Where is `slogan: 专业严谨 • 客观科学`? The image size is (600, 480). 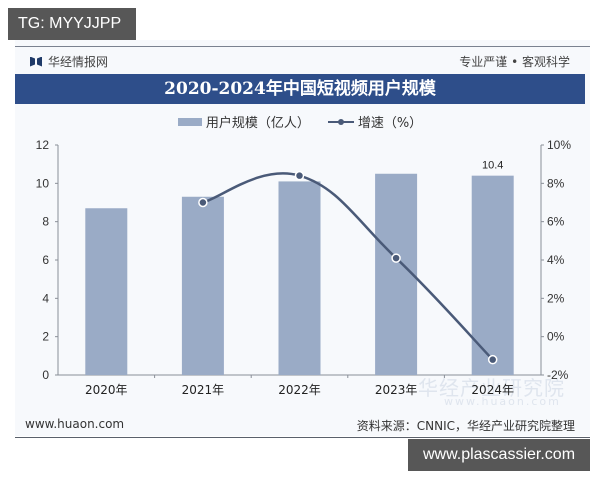 slogan: 专业严谨 • 客观科学 is located at coordinates (514, 62).